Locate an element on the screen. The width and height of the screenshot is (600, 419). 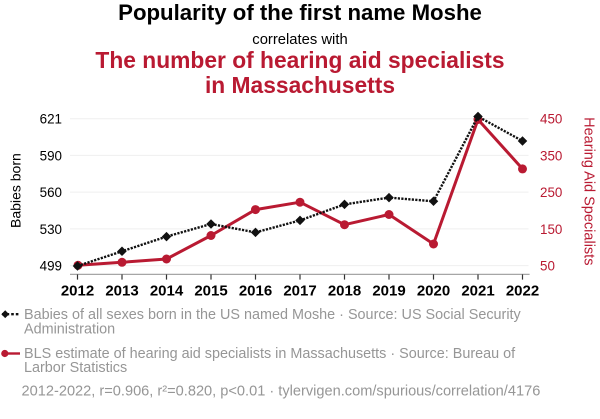
svg-text: 250 is located at coordinates (551, 192).